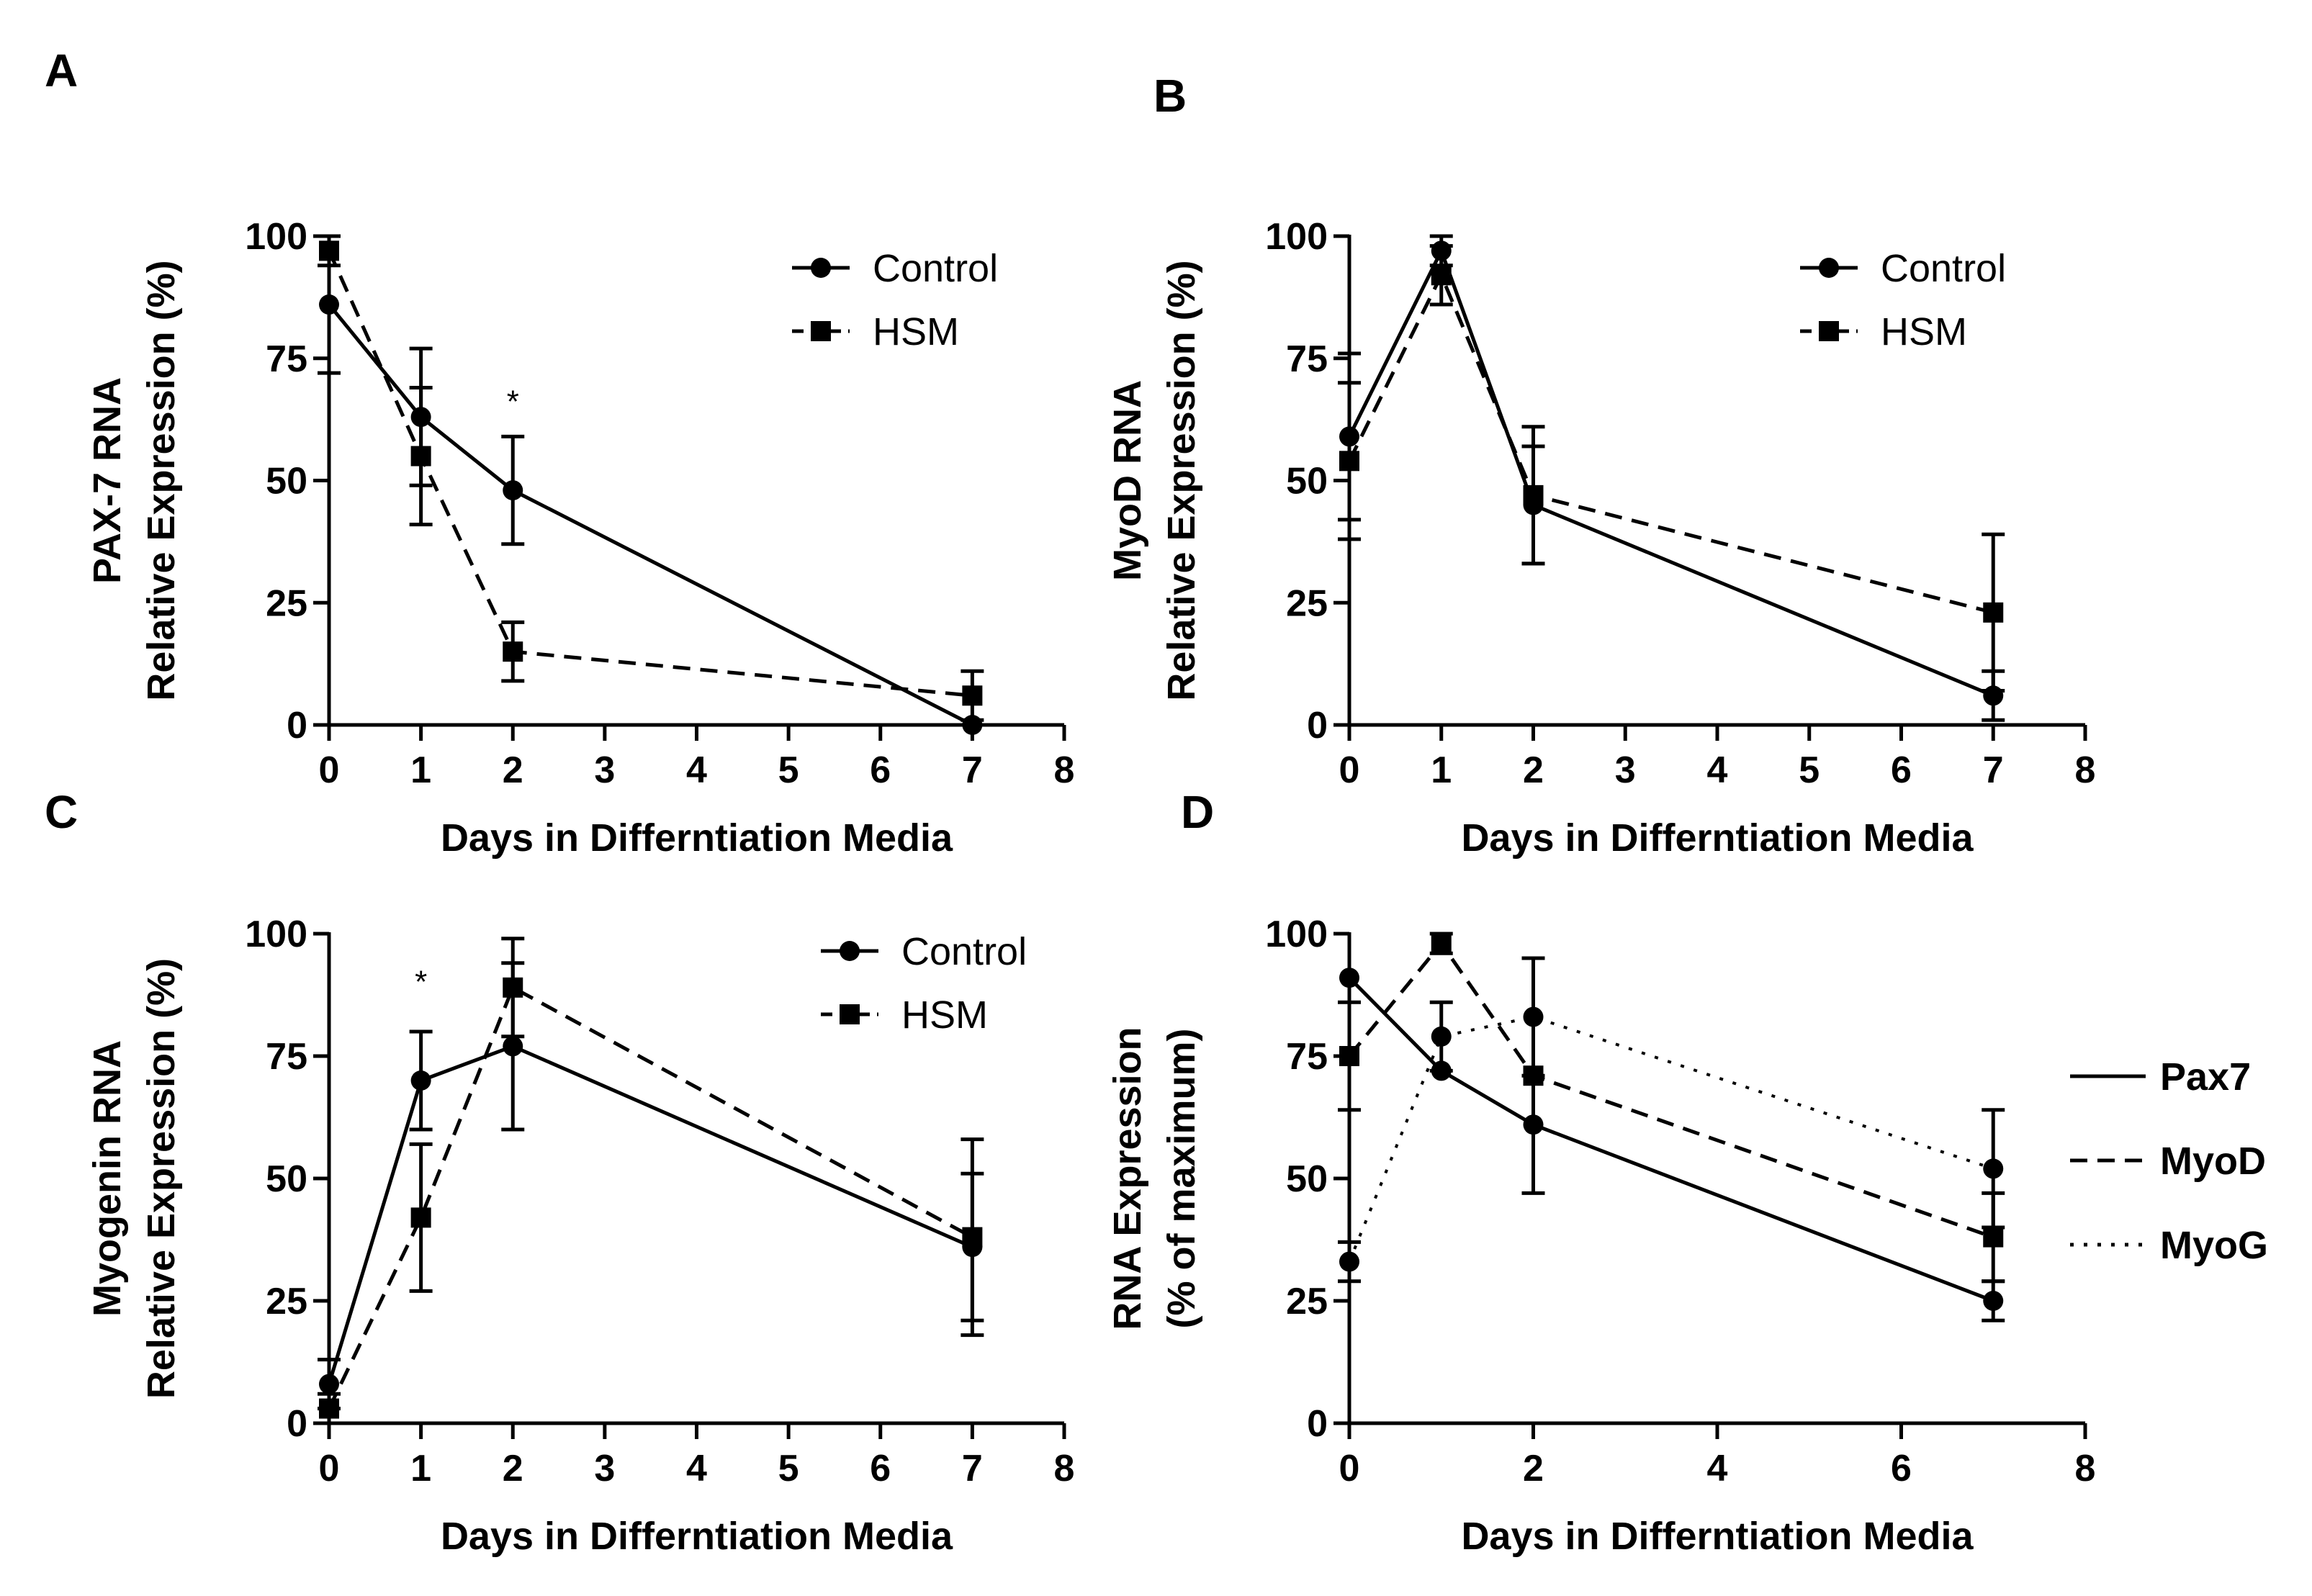 This screenshot has width=2312, height=1596. I want to click on series-myog-line, so click(1671, 1139).